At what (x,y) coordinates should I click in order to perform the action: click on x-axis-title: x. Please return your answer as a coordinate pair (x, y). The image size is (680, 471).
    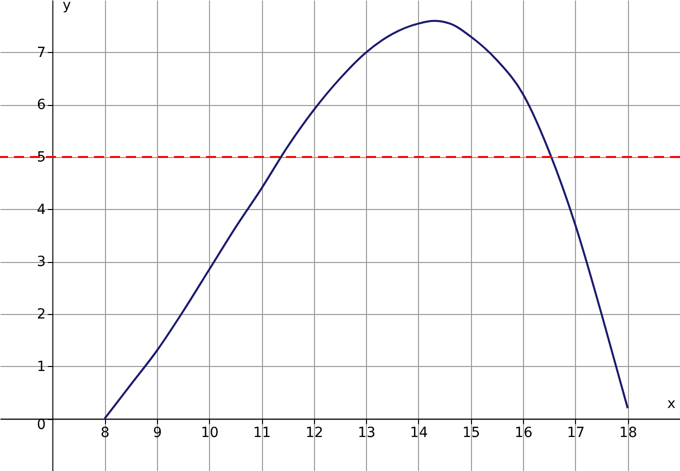
    Looking at the image, I should click on (671, 404).